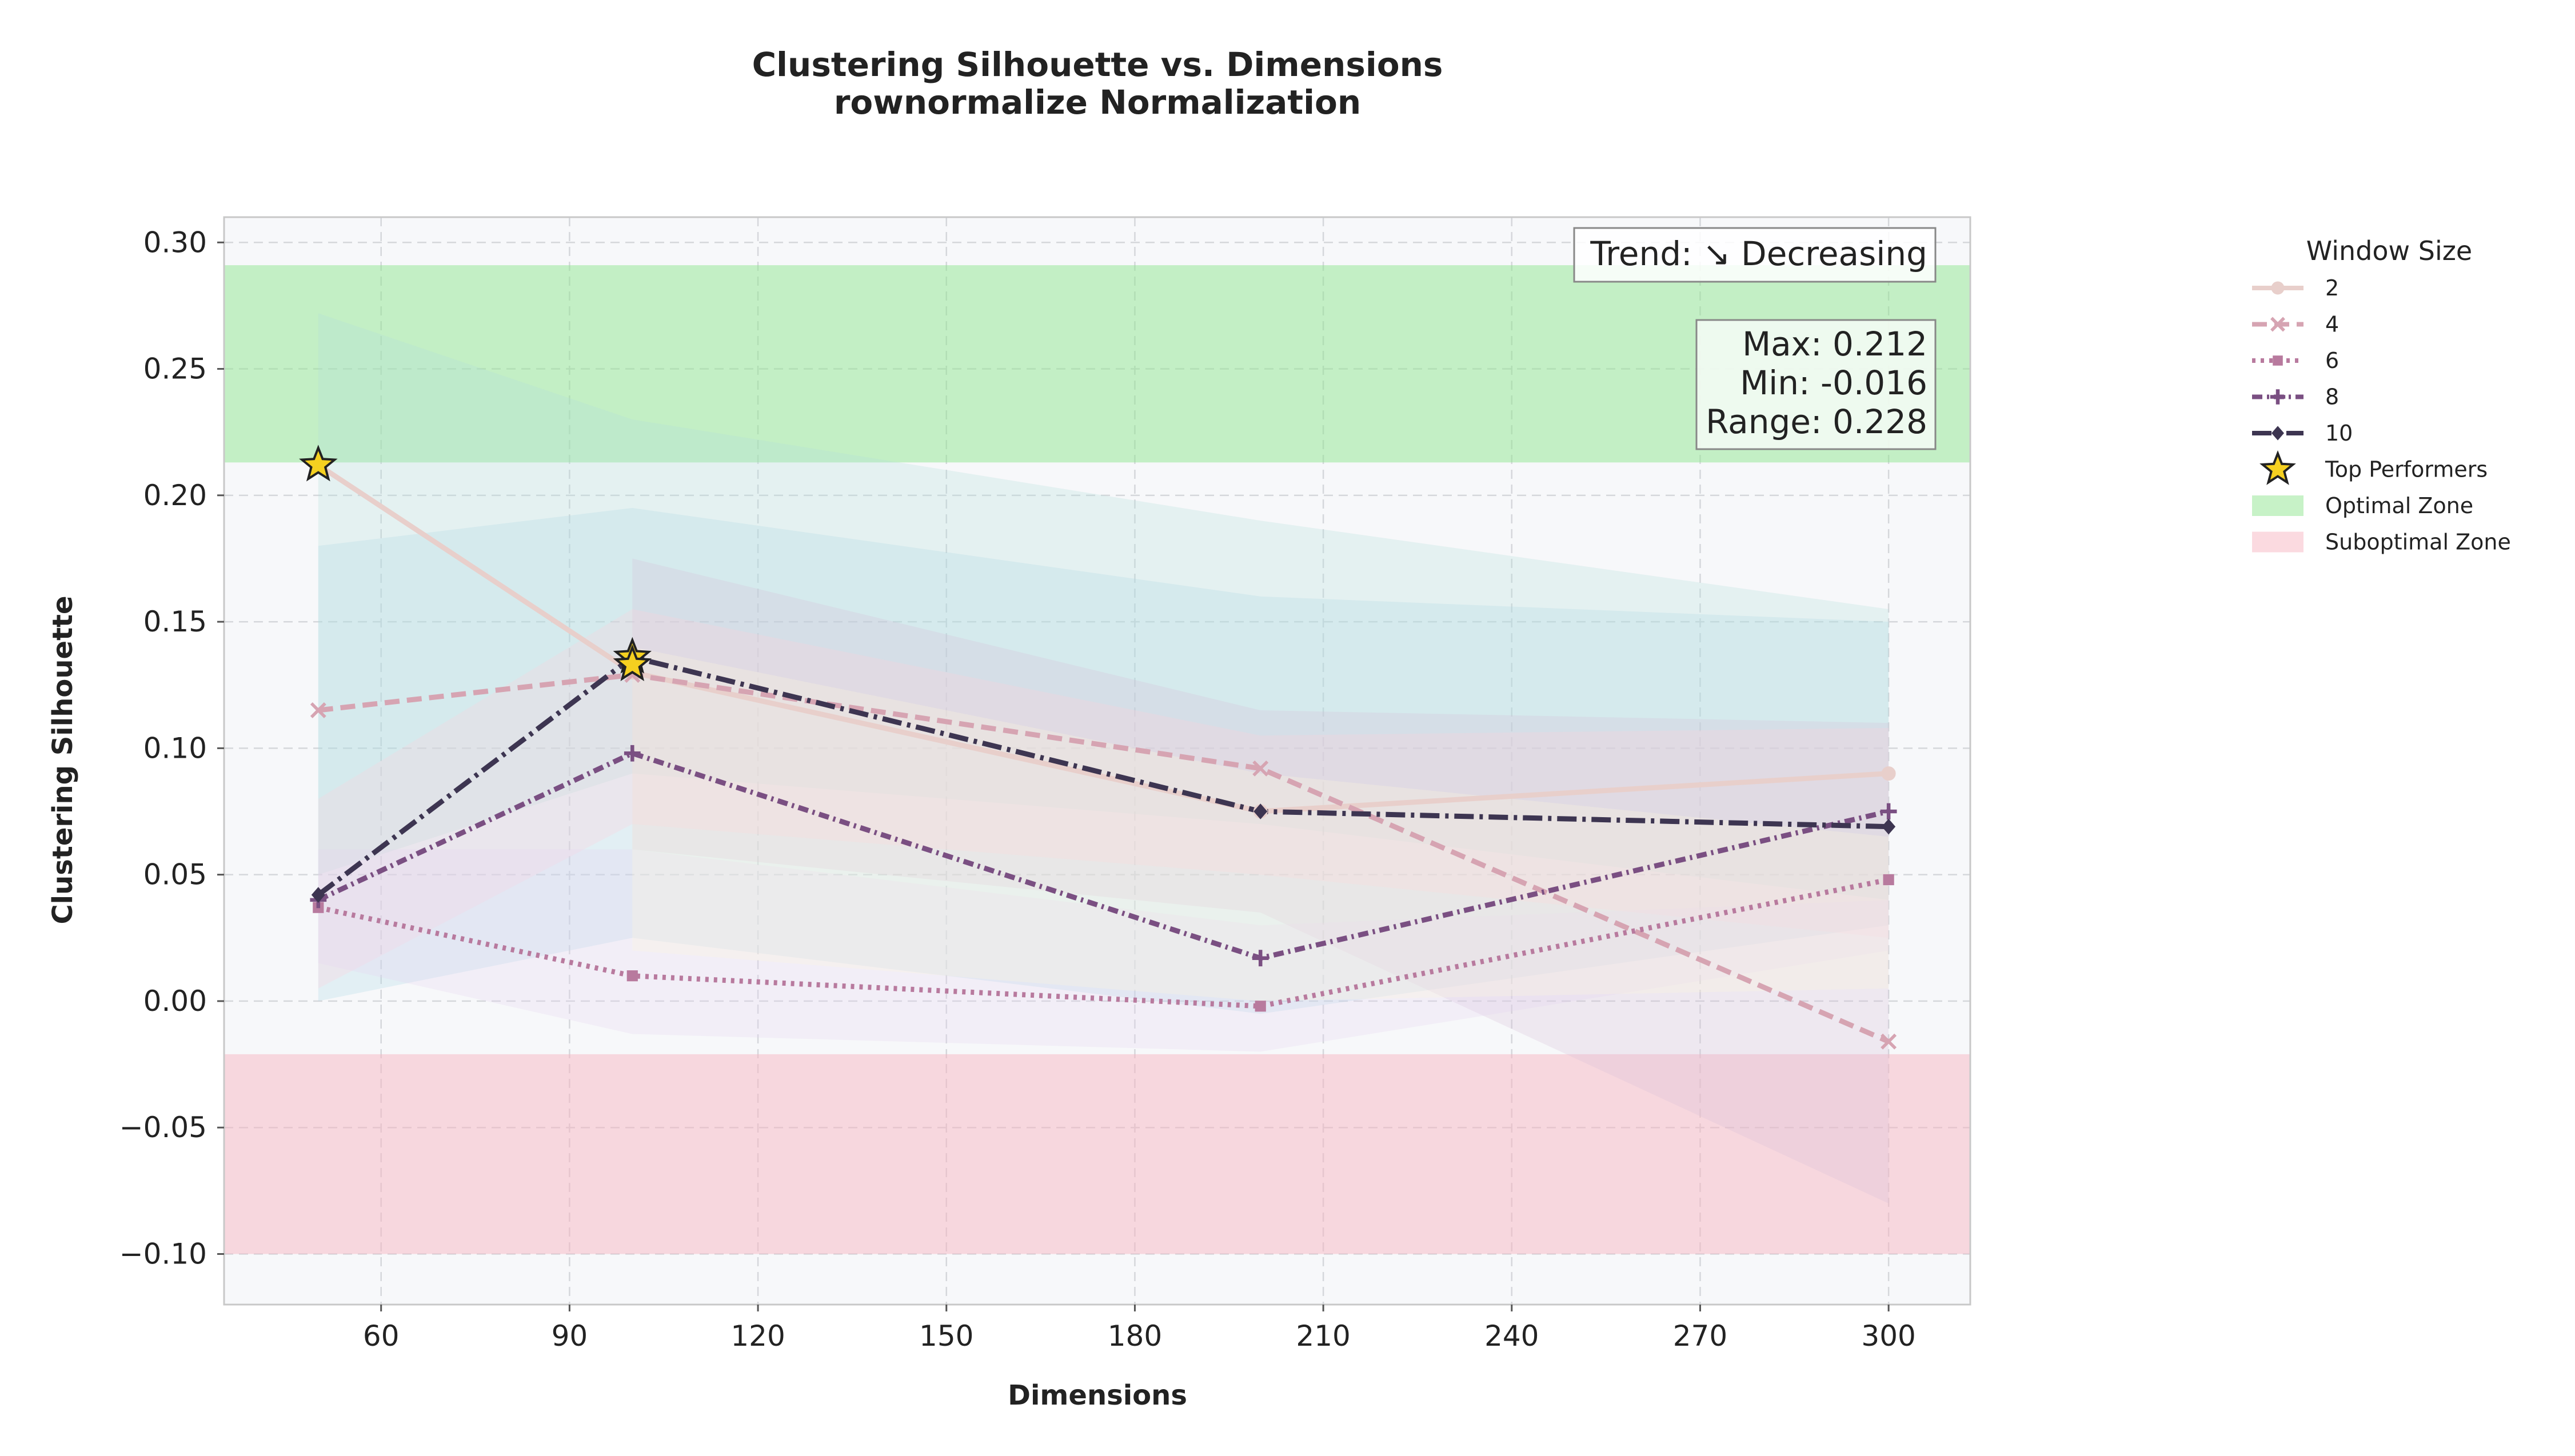  I want to click on y-axis-label: Clustering Silhouette, so click(63, 759).